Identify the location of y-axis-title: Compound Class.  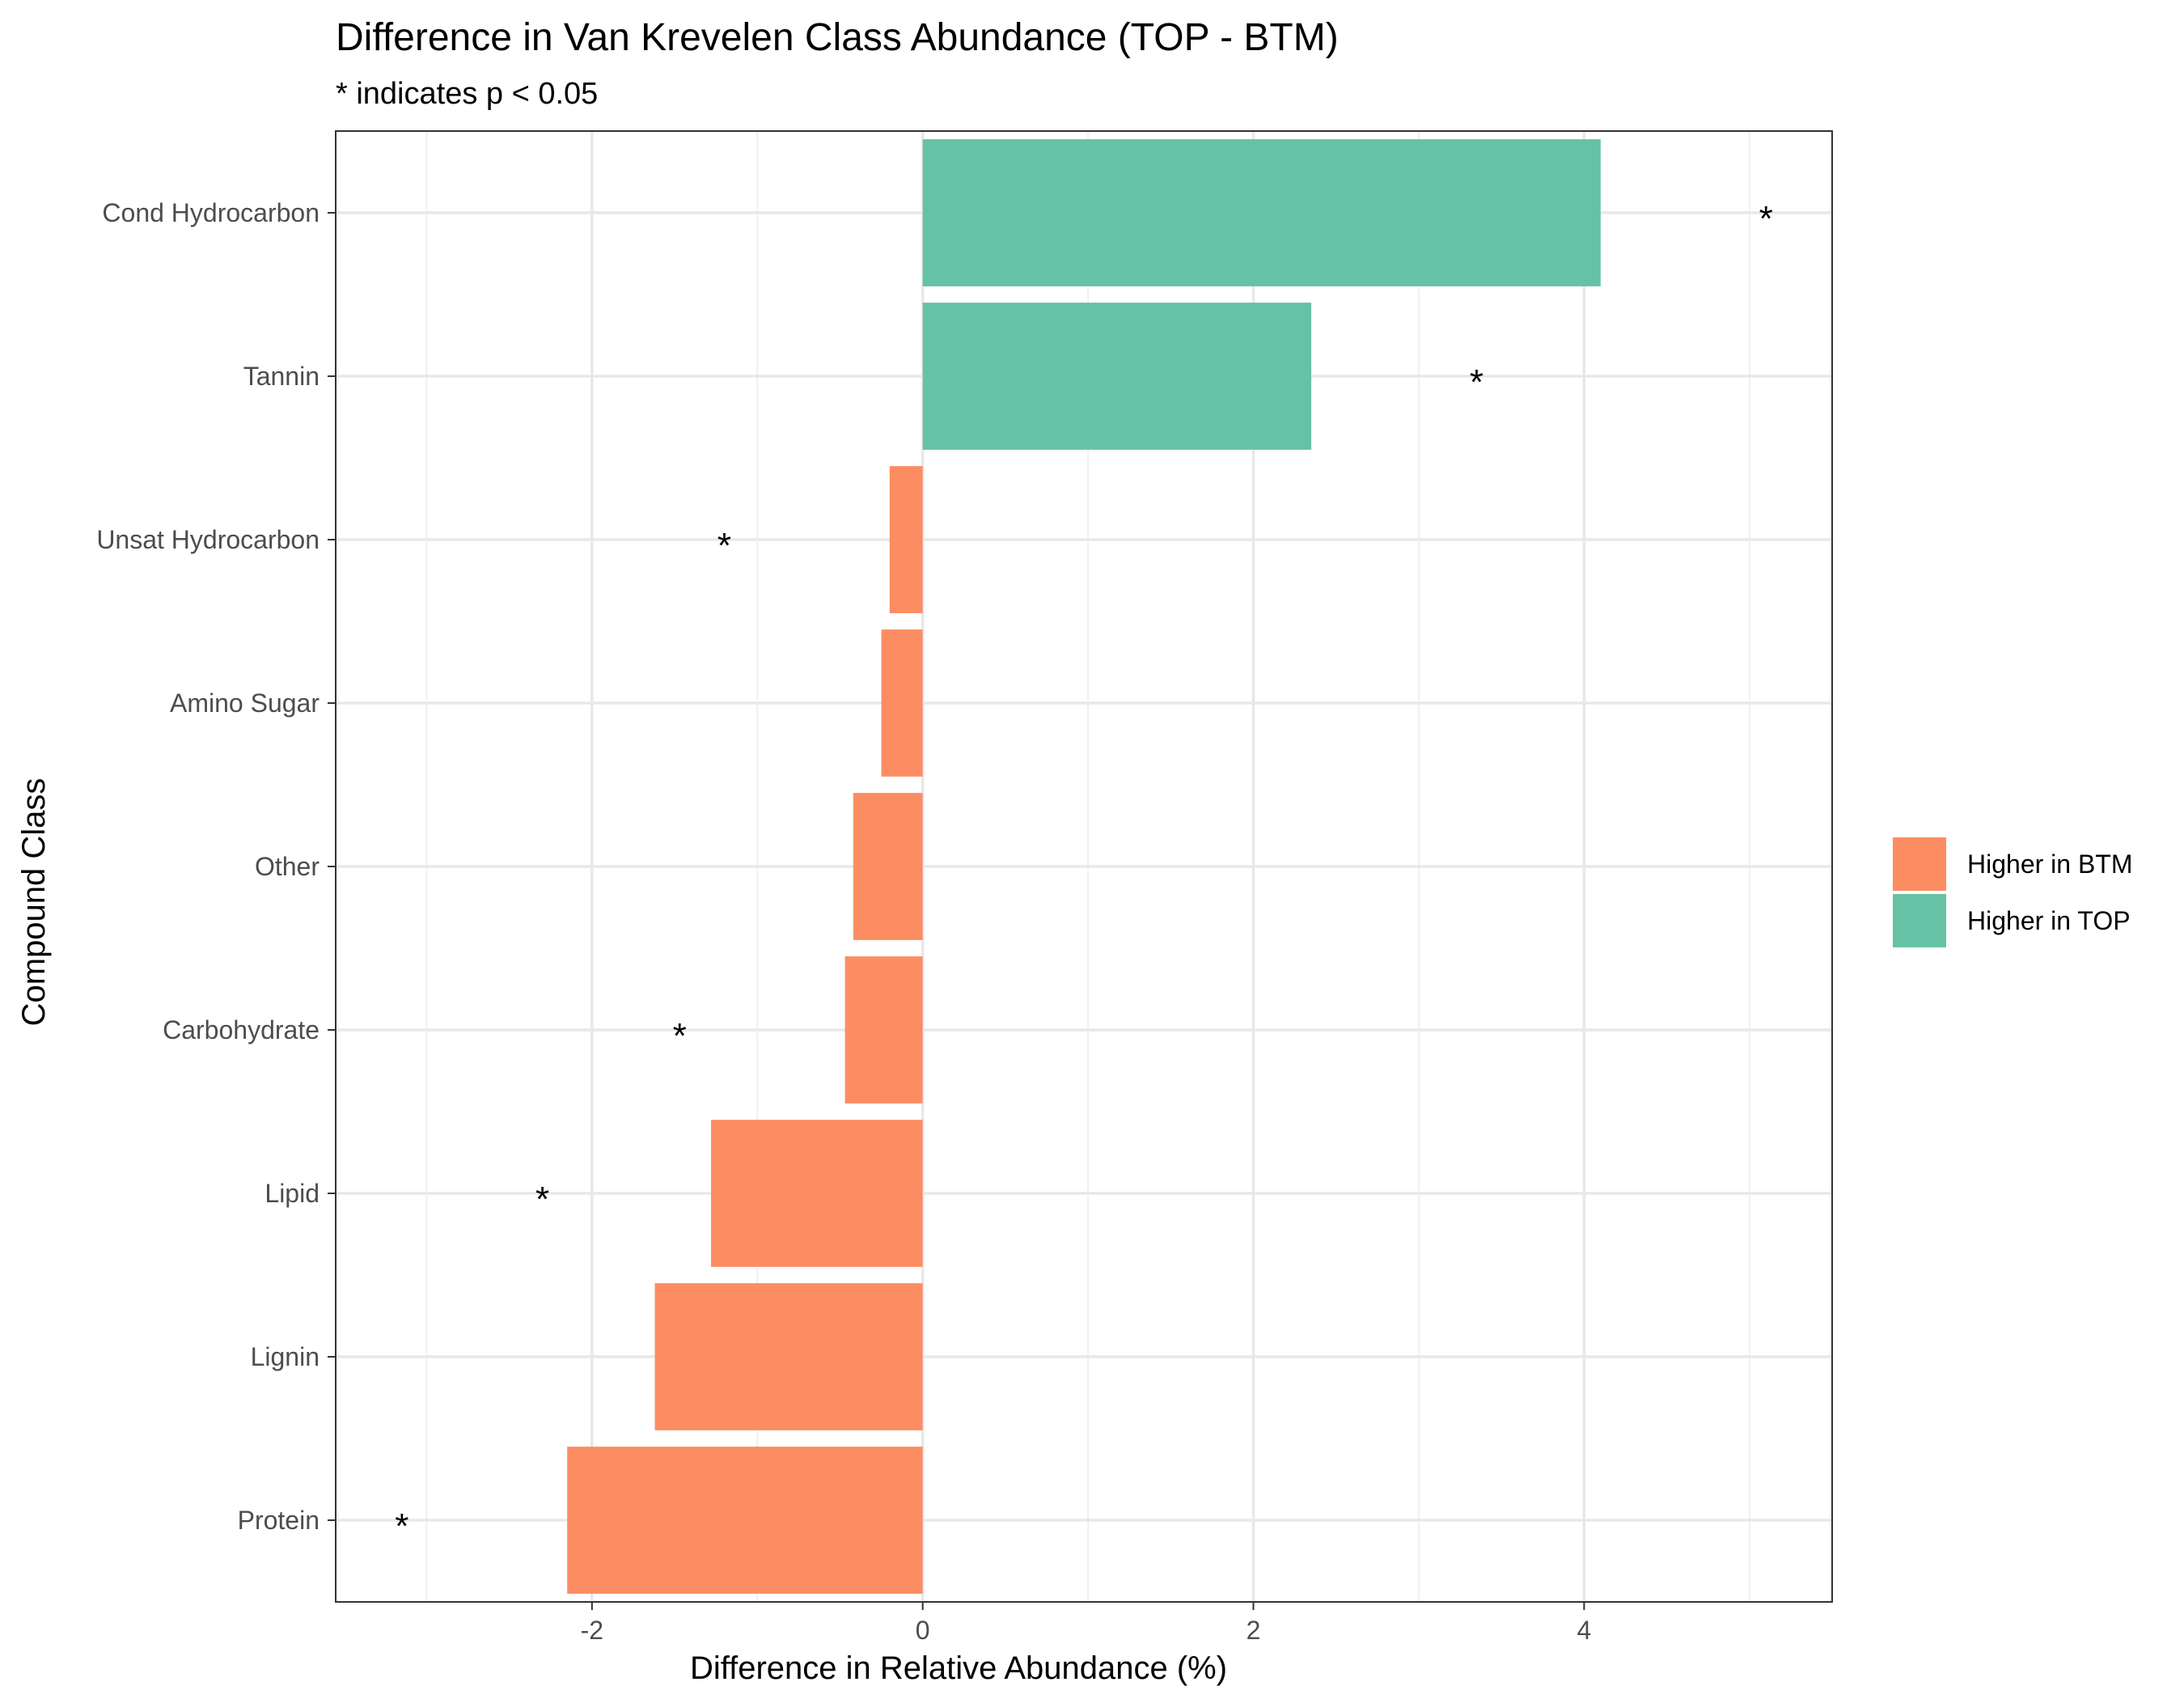
(34, 902).